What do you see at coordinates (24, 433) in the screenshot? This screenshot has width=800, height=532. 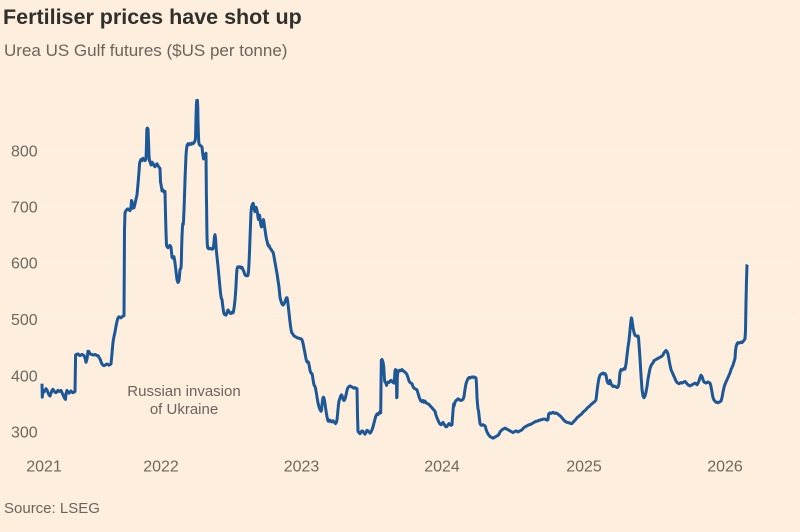 I see `svg-text: 300` at bounding box center [24, 433].